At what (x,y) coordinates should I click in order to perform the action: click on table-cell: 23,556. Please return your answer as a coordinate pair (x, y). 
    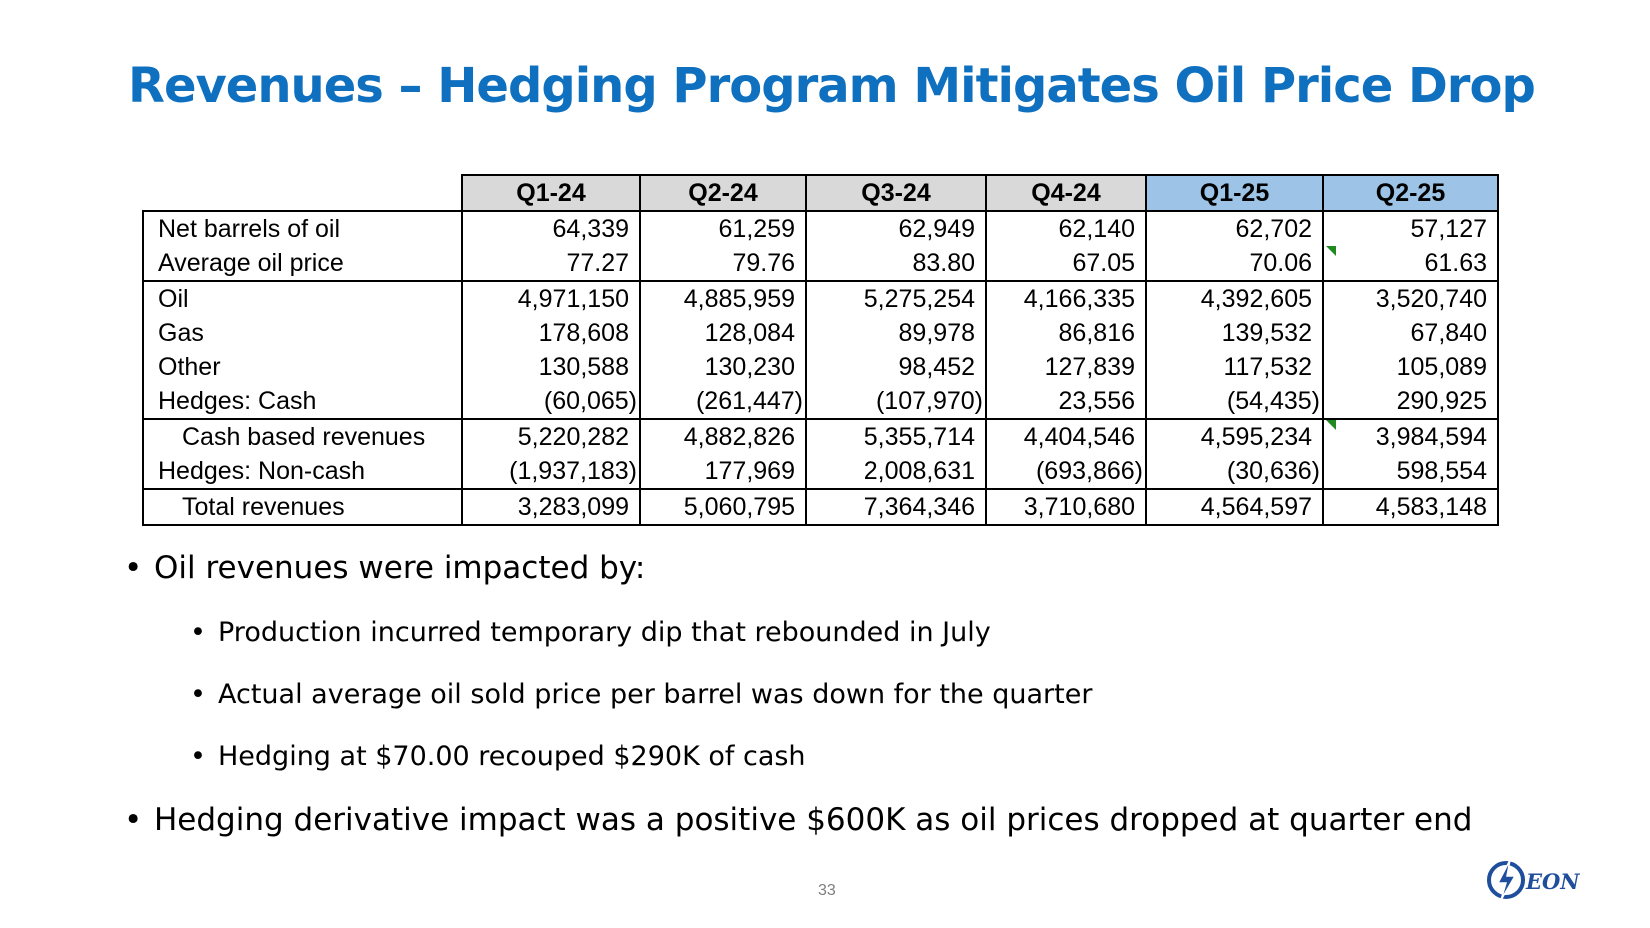
    Looking at the image, I should click on (1065, 401).